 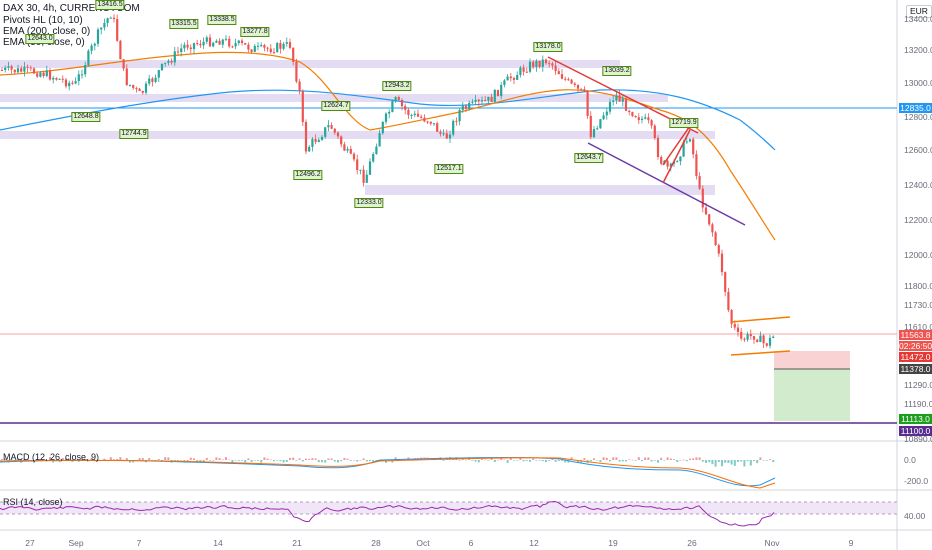 What do you see at coordinates (918, 439) in the screenshot?
I see `price-tick: 10890.0` at bounding box center [918, 439].